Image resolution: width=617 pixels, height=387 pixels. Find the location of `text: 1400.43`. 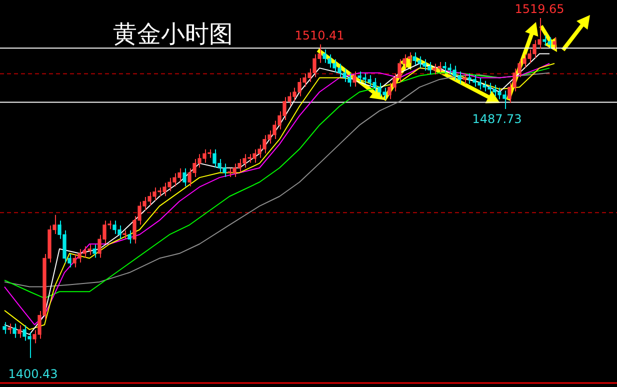

text: 1400.43 is located at coordinates (33, 374).